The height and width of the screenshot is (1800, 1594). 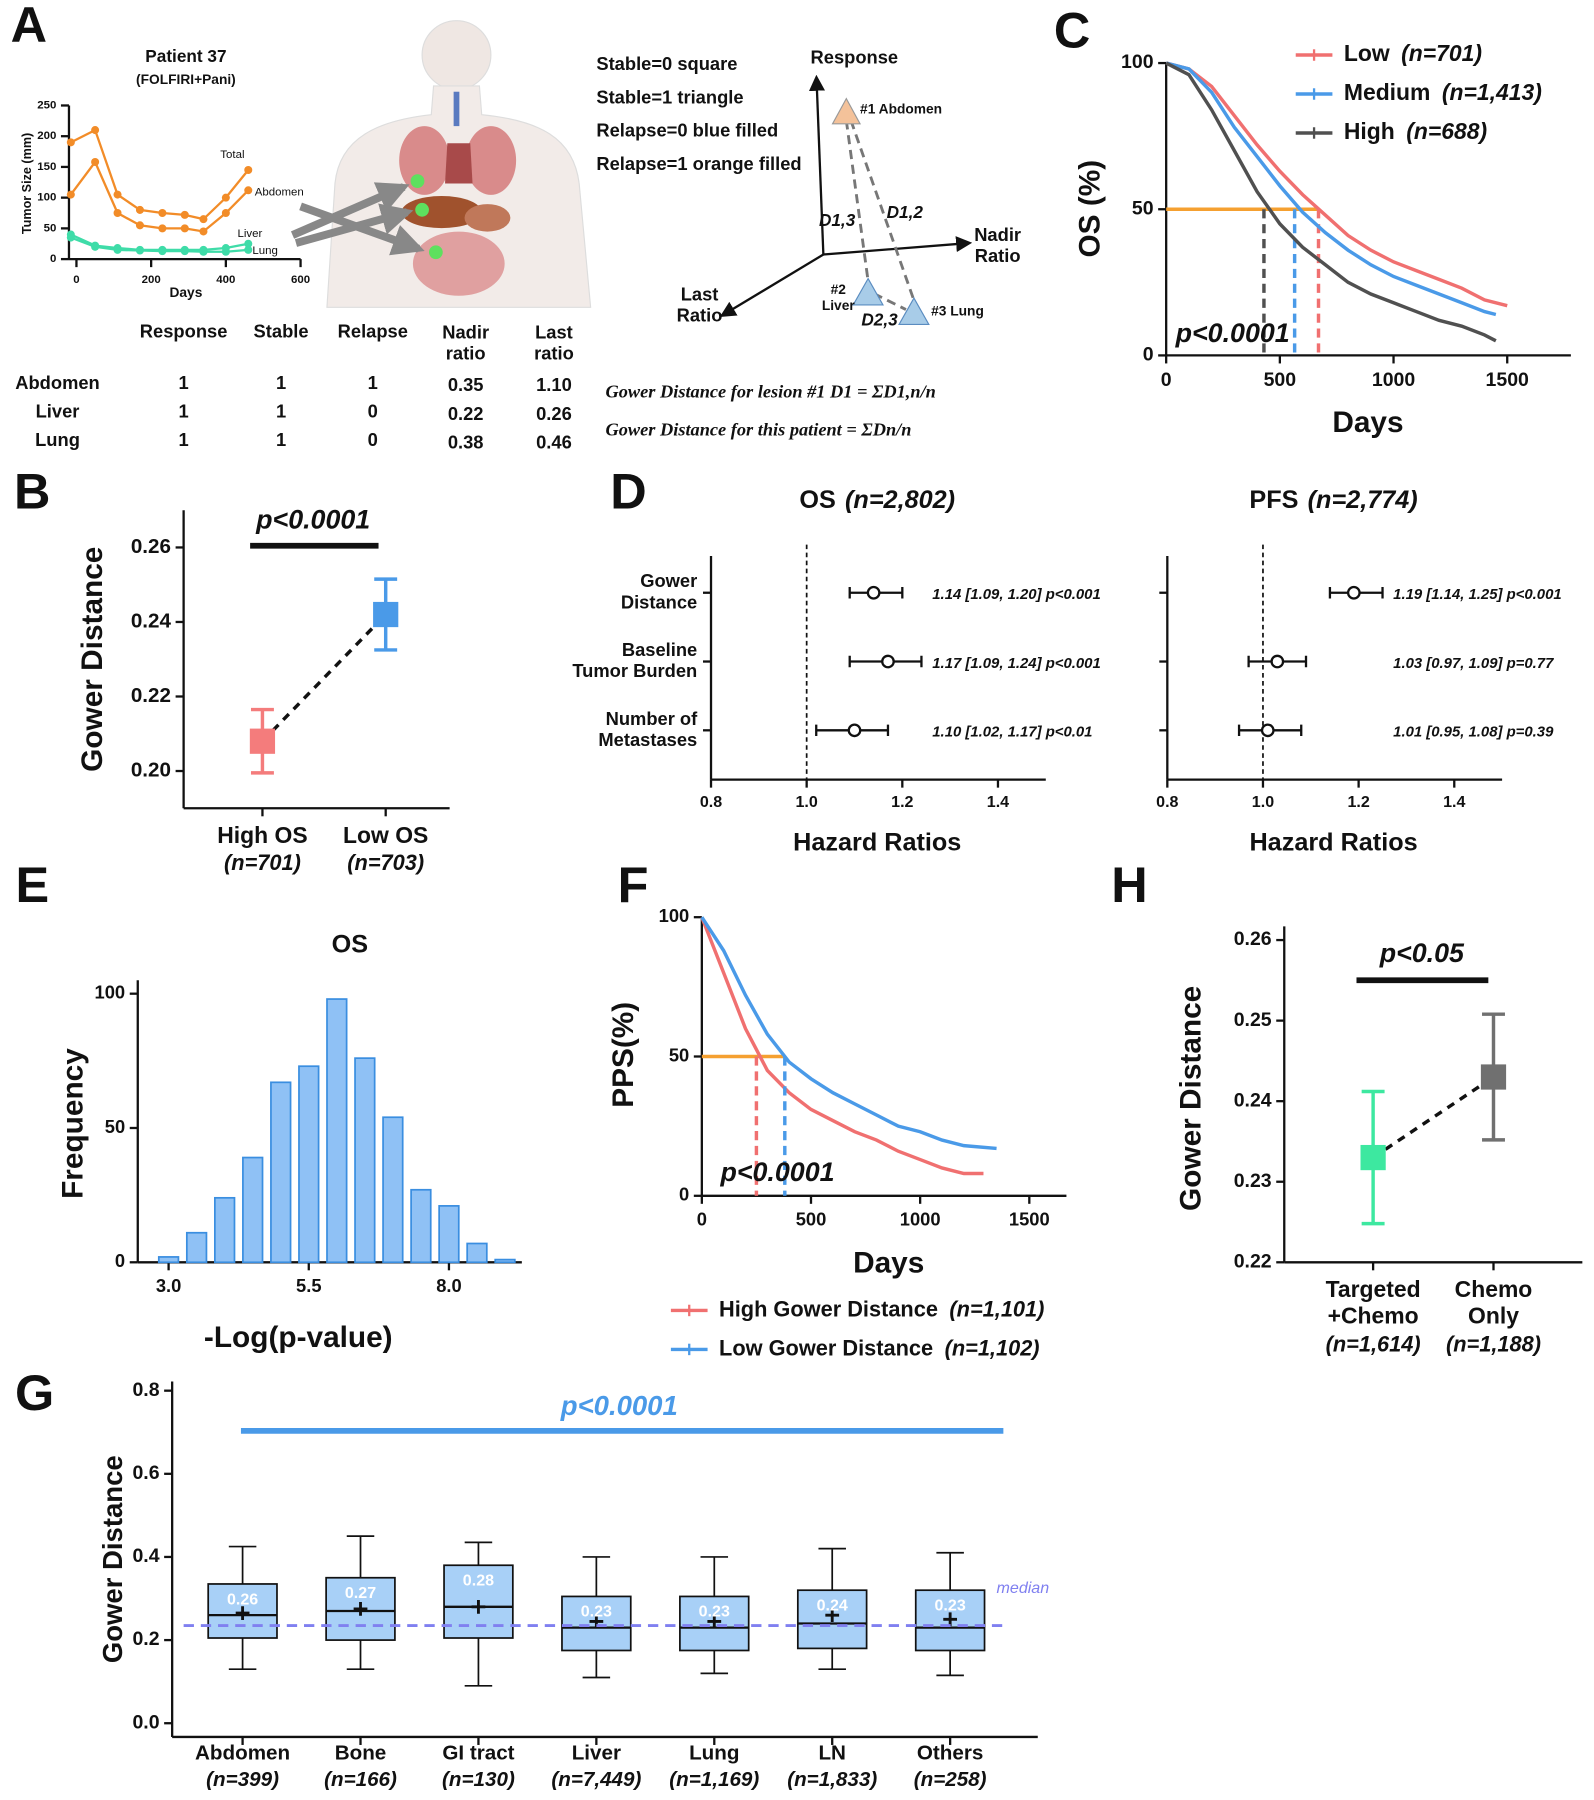 What do you see at coordinates (839, 305) in the screenshot?
I see `text-line: Liver` at bounding box center [839, 305].